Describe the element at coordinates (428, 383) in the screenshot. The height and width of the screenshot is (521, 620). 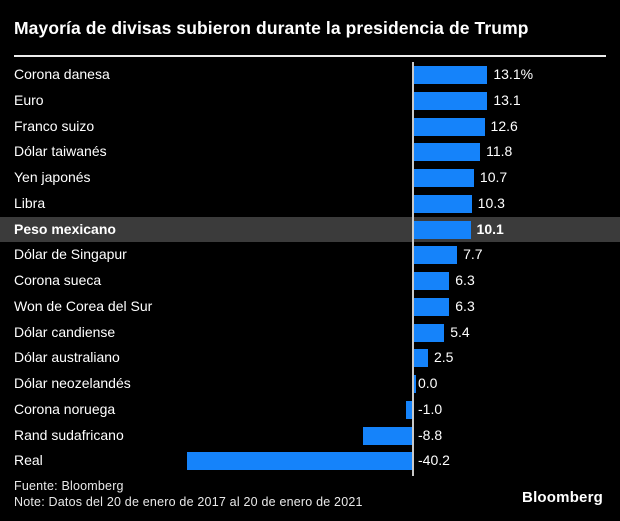
I see `value-label: 0.0` at that location.